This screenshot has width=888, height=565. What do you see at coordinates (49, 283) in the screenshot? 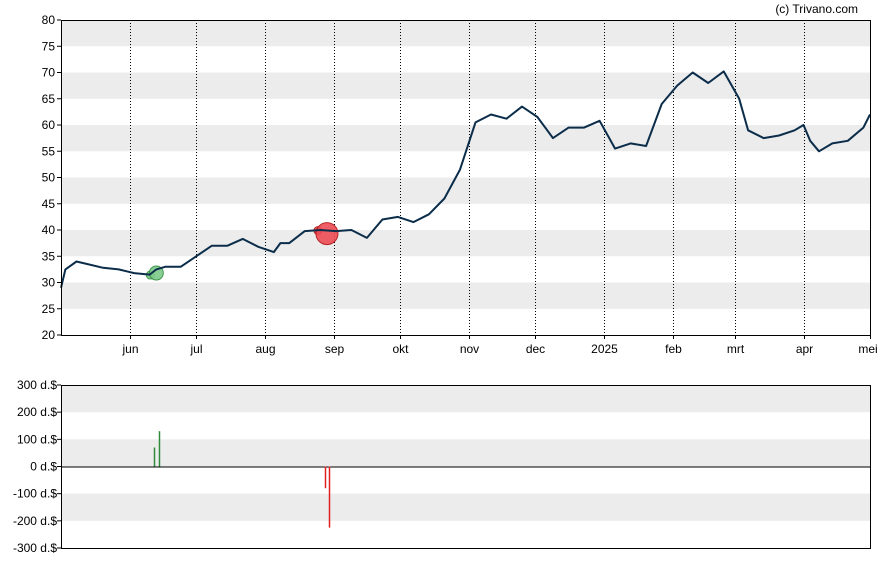
I see `y-tick-label: 30` at bounding box center [49, 283].